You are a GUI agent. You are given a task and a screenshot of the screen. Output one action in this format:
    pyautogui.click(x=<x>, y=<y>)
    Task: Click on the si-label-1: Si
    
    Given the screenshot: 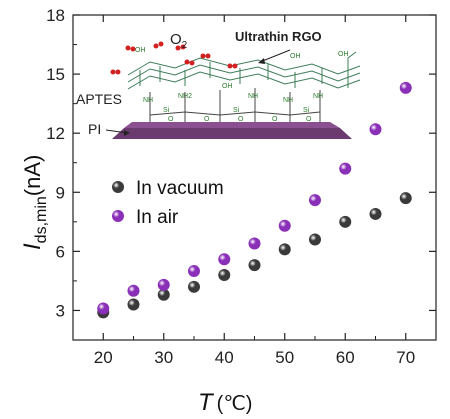 What is the action you would take?
    pyautogui.click(x=166, y=110)
    